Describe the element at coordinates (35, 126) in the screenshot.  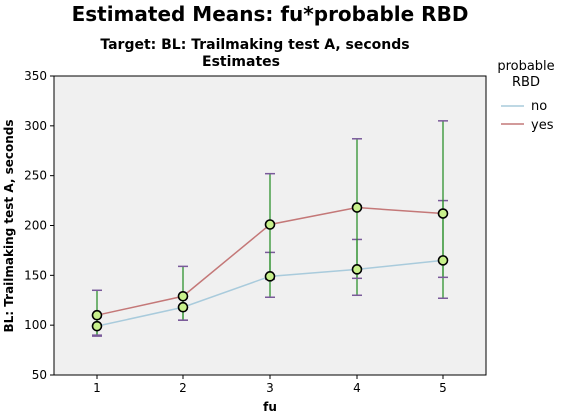
I see `y-tick-label-300: 300` at that location.